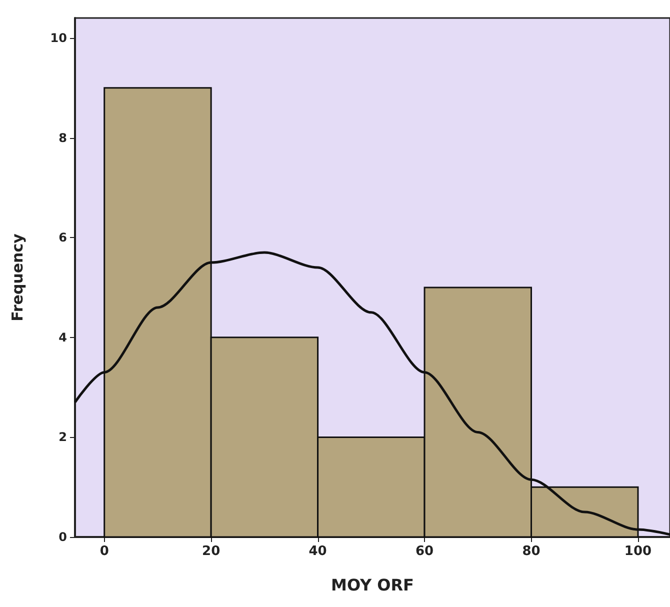 The width and height of the screenshot is (670, 607). What do you see at coordinates (372, 585) in the screenshot?
I see `x-axis-title: MOY ORF` at bounding box center [372, 585].